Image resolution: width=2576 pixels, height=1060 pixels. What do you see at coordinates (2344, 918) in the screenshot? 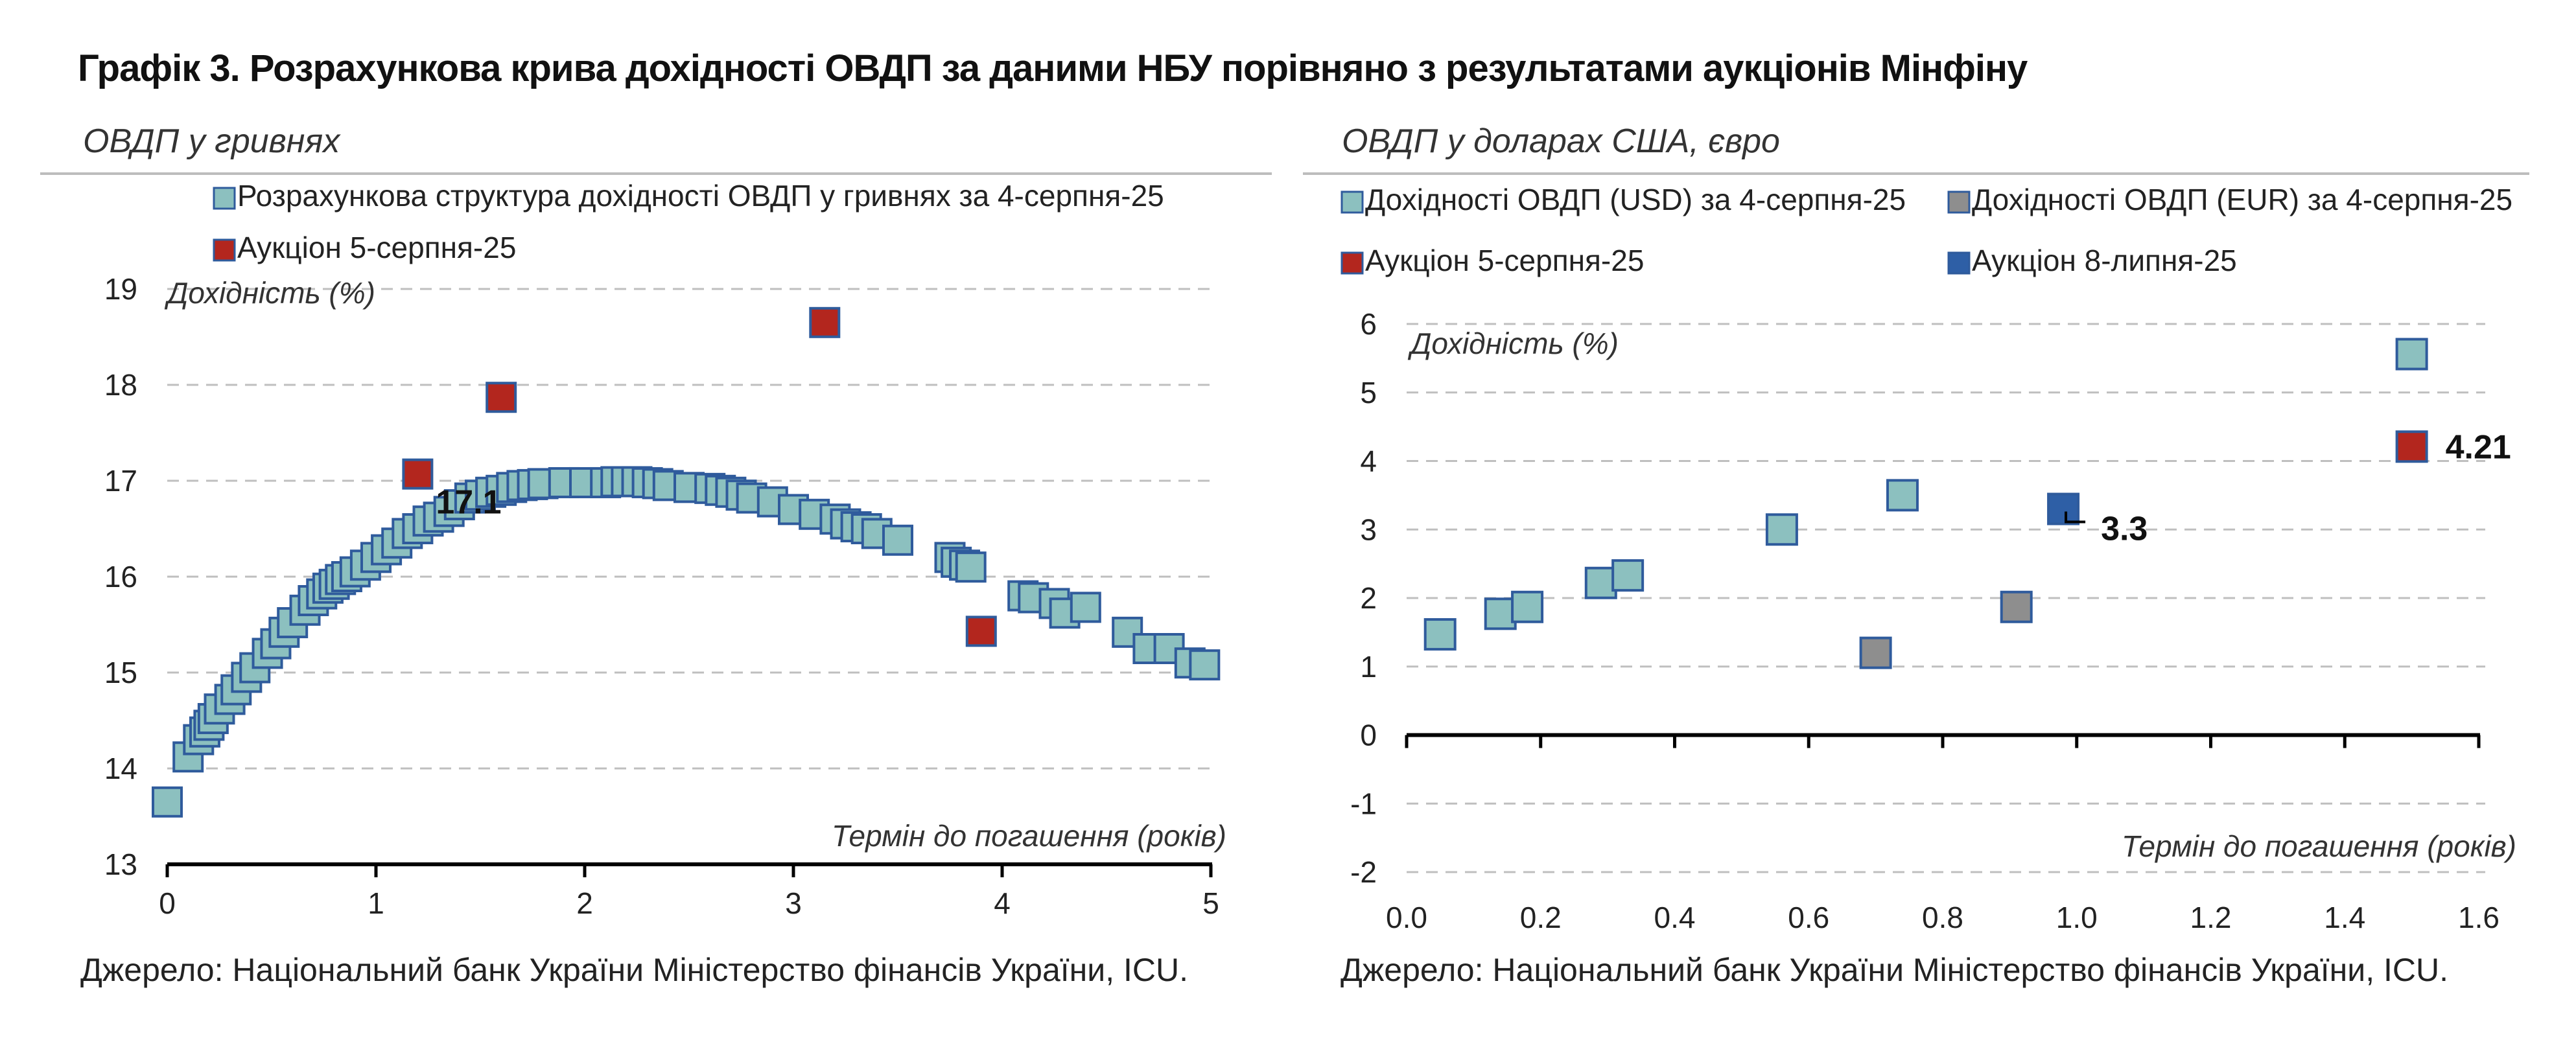
I see `x-tick-label: 1.4` at bounding box center [2344, 918].